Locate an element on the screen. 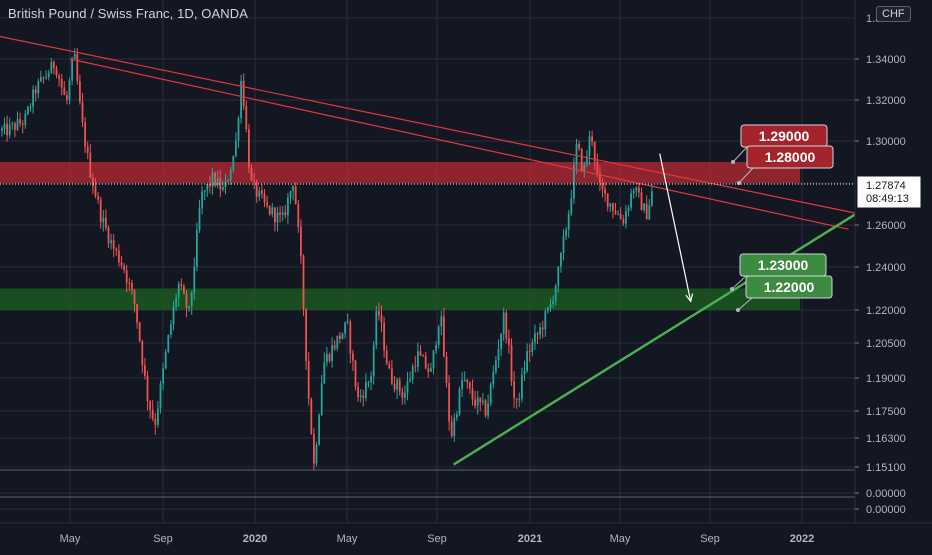 The width and height of the screenshot is (932, 555). time-tick-label: 2021 is located at coordinates (530, 539).